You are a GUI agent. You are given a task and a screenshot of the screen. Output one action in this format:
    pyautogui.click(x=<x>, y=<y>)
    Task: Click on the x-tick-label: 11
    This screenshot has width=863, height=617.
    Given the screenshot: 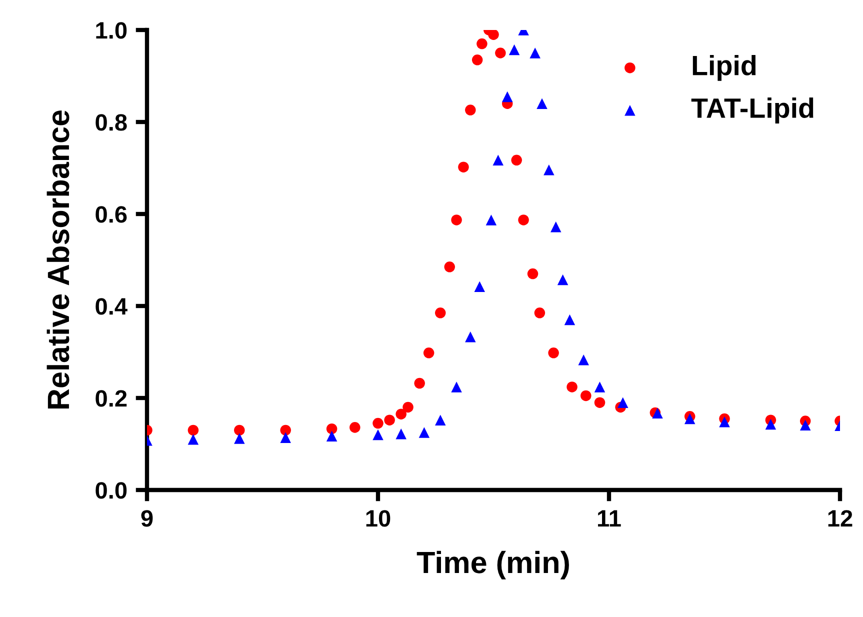 What is the action you would take?
    pyautogui.click(x=609, y=518)
    